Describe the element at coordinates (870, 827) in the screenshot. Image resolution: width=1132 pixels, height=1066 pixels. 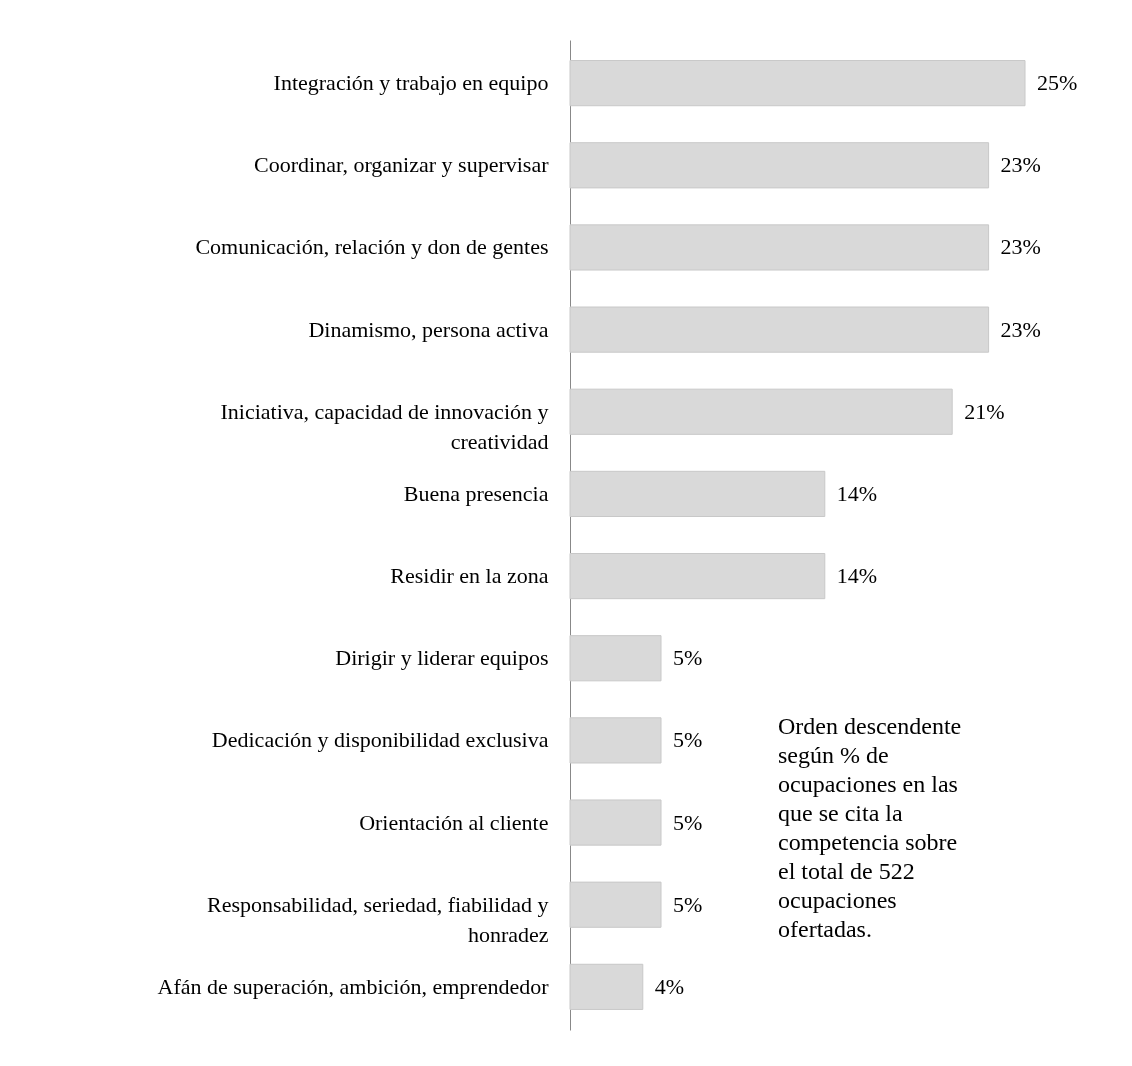
I see `annotation: Orden descendente según % de ocupaciones en las que se cita la competencia sobre el total de 522 ocupaciones ofertadas.` at that location.